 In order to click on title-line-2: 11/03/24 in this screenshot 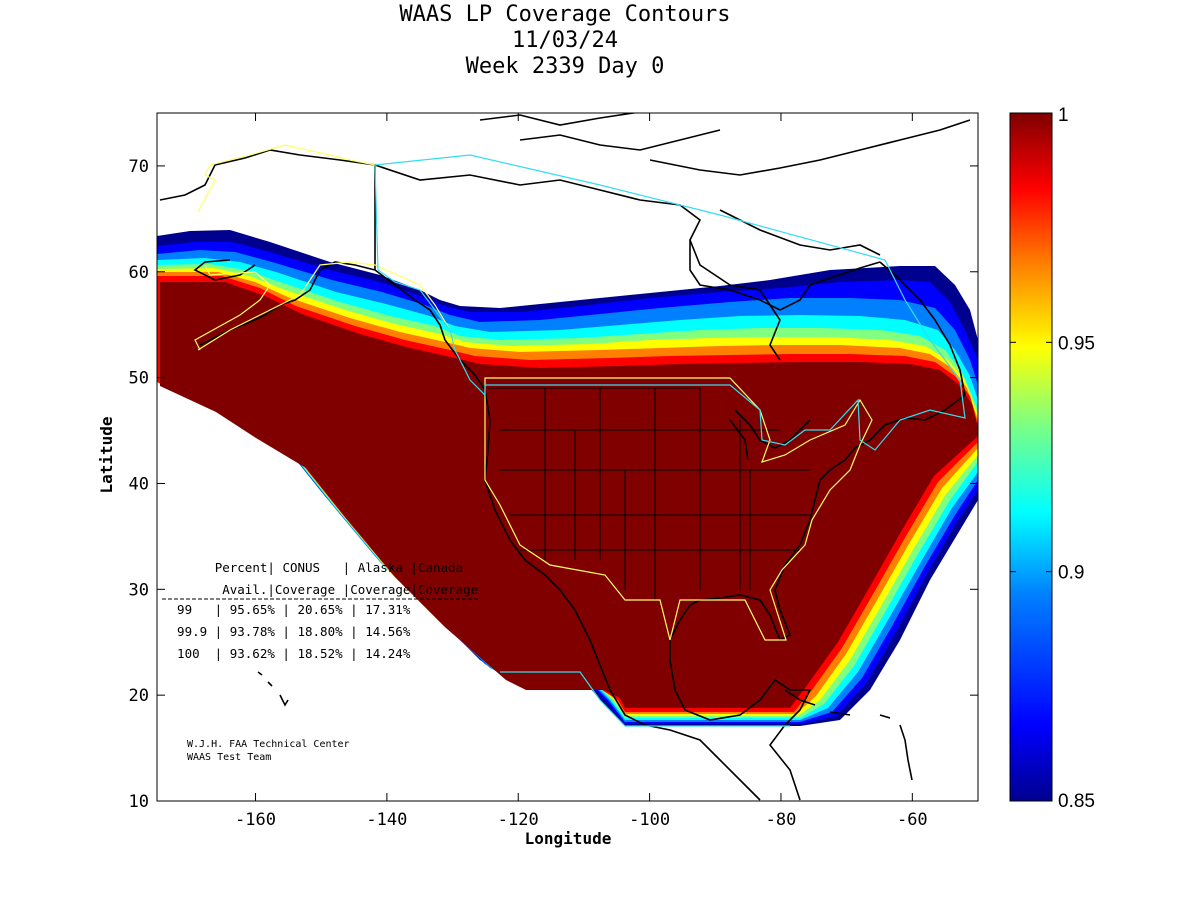, I will do `click(565, 40)`.